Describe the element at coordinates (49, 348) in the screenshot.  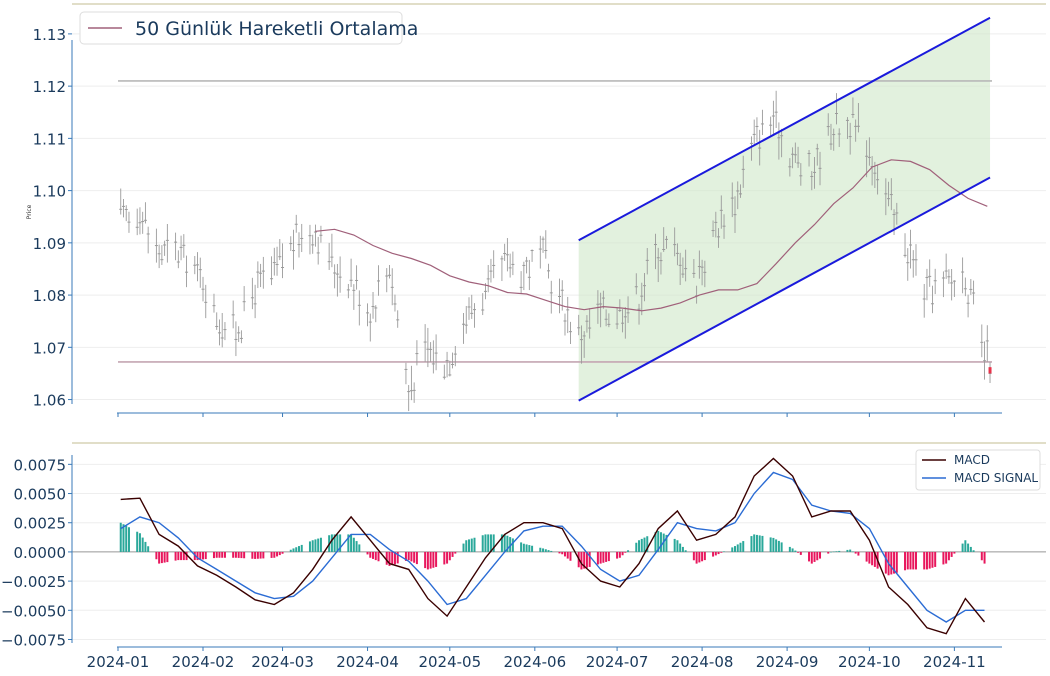
I see `price-y-tick-label: 1.07` at that location.